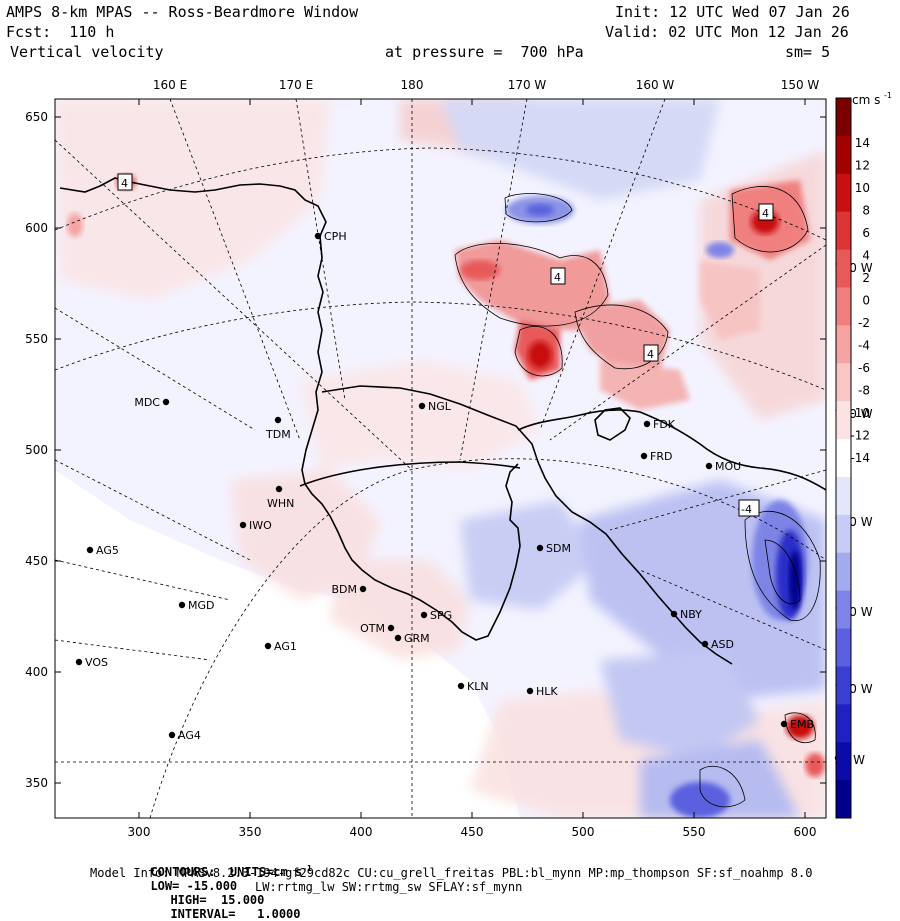 This screenshot has height=921, width=900. I want to click on y-tick-label: 350, so click(36, 783).